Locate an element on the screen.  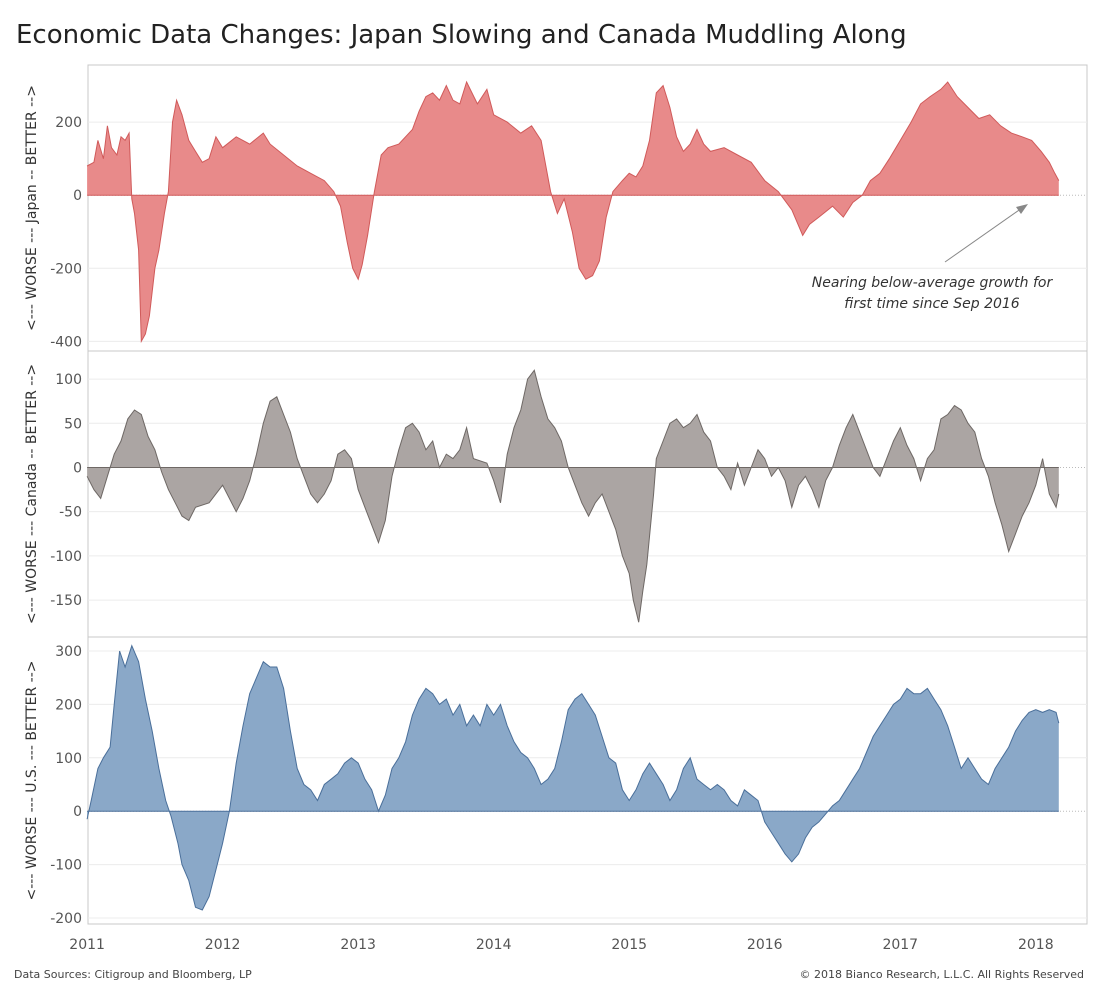
x-tick-label: 2012 is located at coordinates (223, 945).